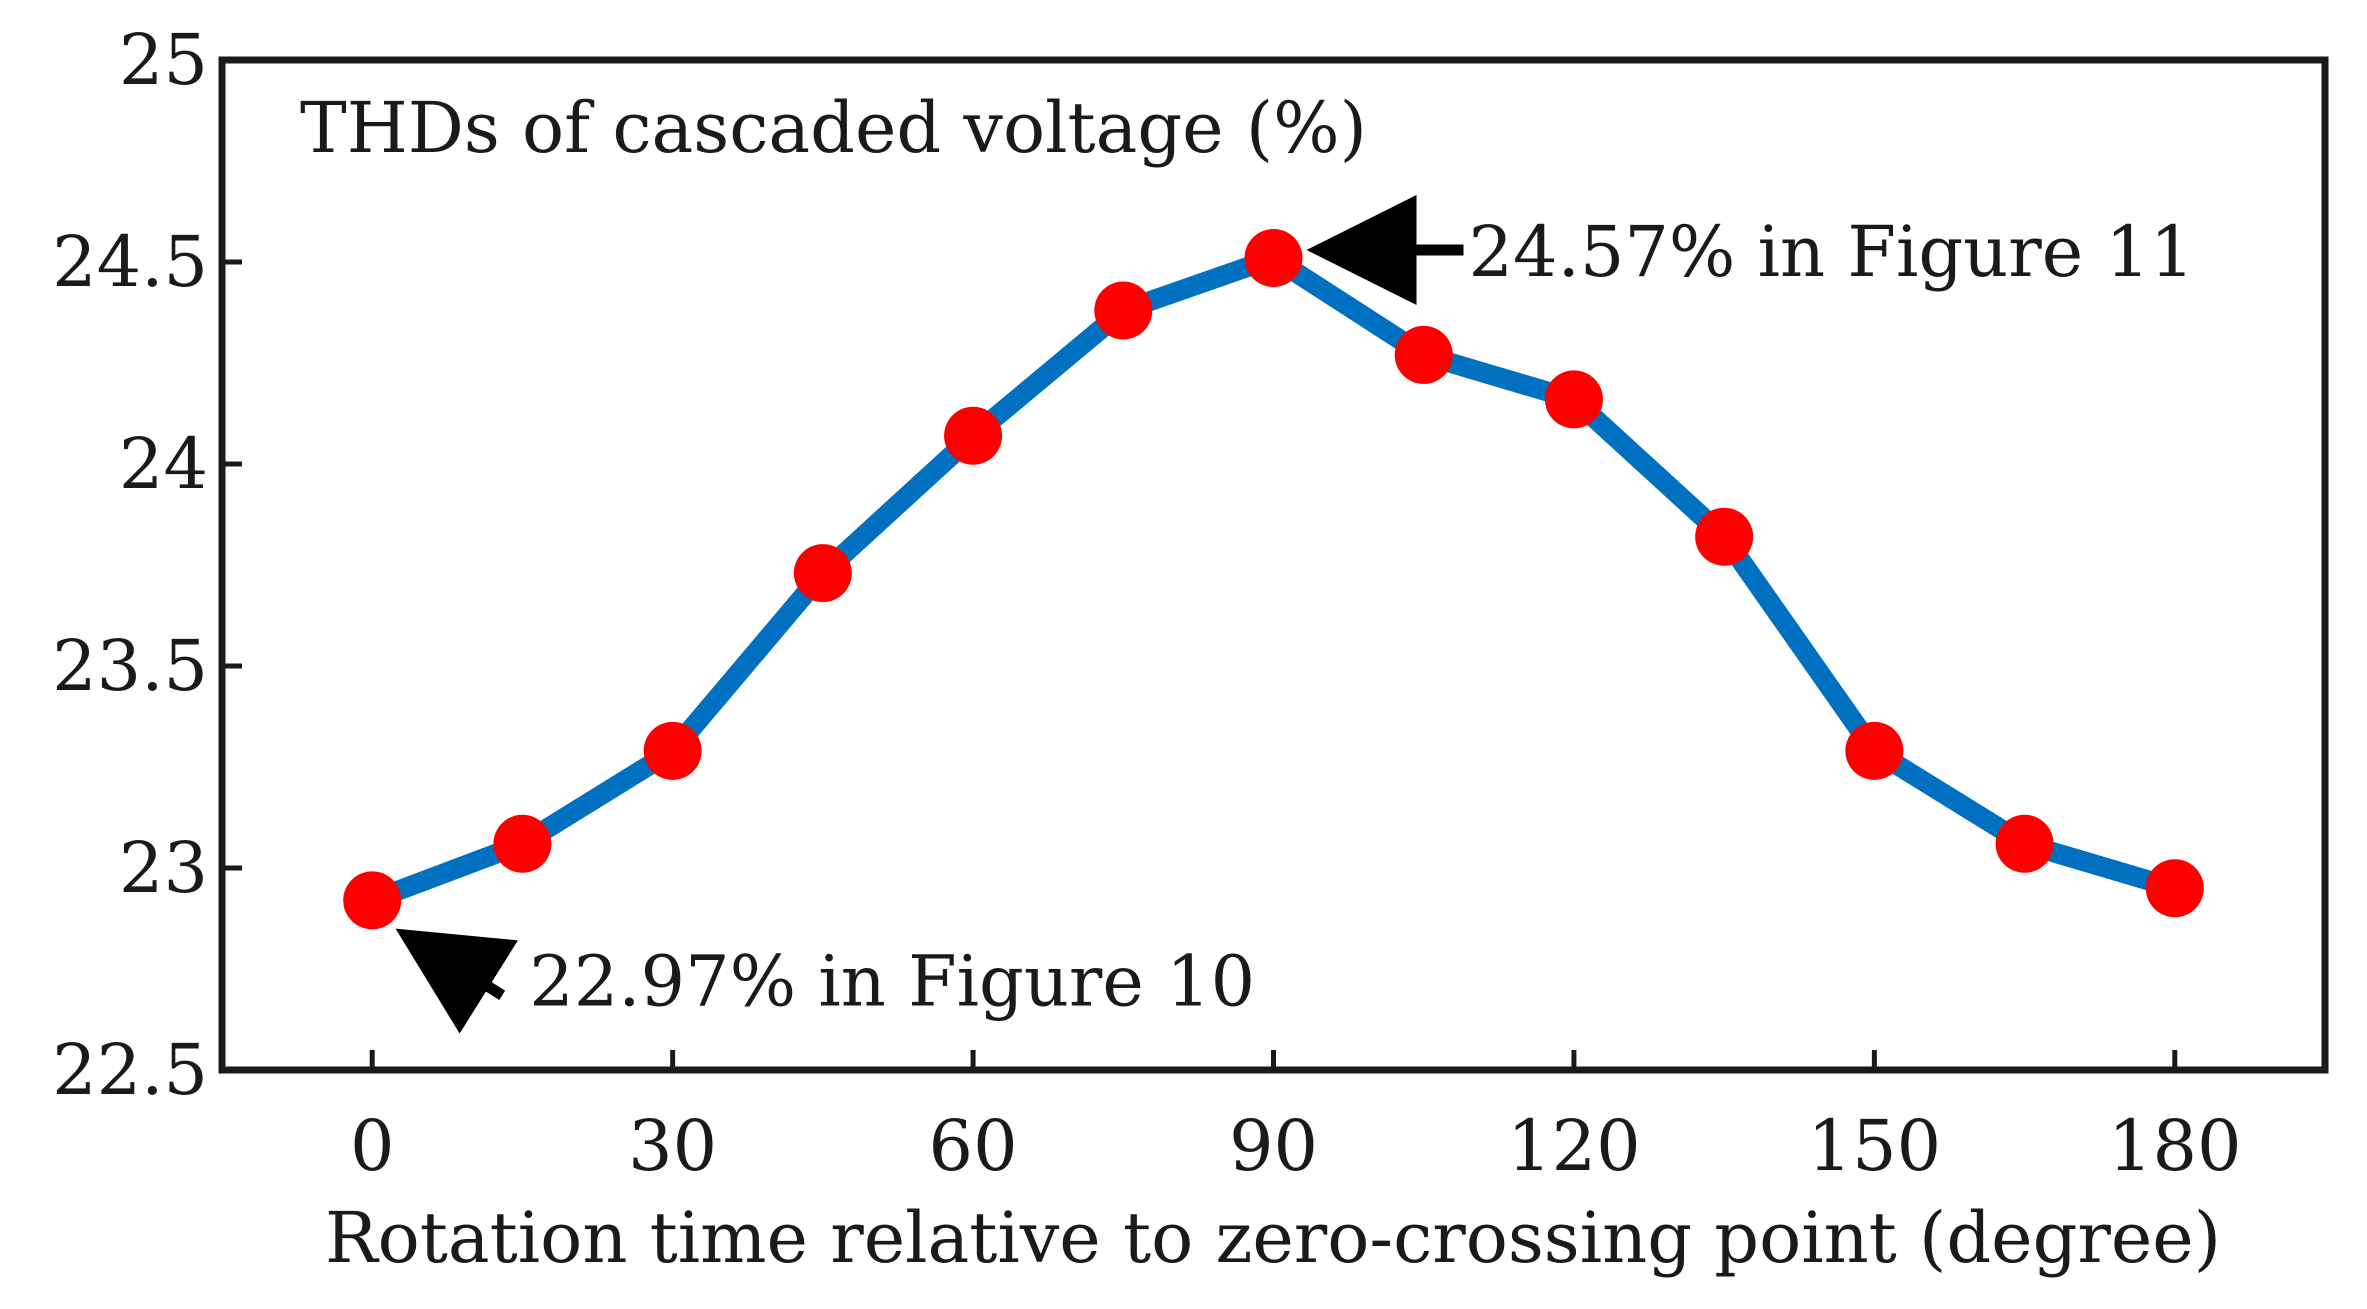 The width and height of the screenshot is (2367, 1309). What do you see at coordinates (130, 666) in the screenshot?
I see `y-tick-label: 23.5` at bounding box center [130, 666].